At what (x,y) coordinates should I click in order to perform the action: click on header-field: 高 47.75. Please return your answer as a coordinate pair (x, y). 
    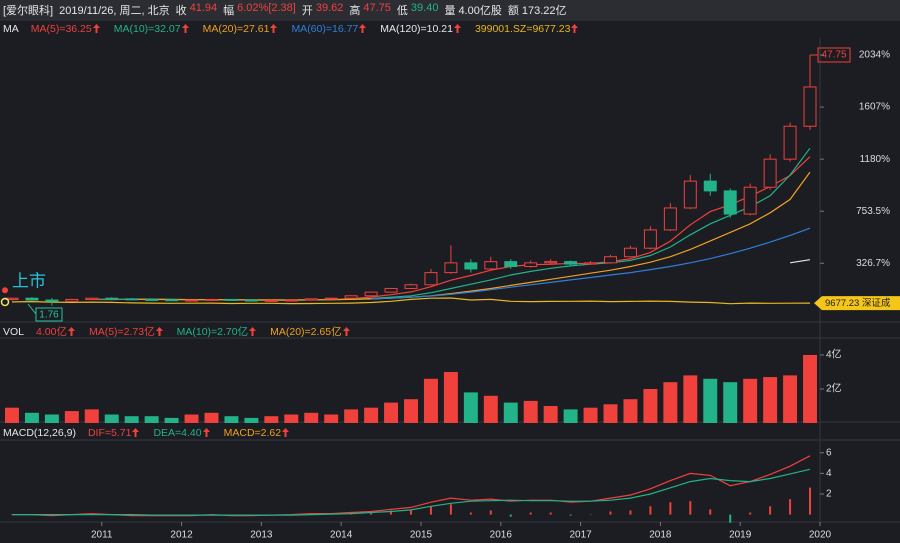
    Looking at the image, I should click on (370, 10).